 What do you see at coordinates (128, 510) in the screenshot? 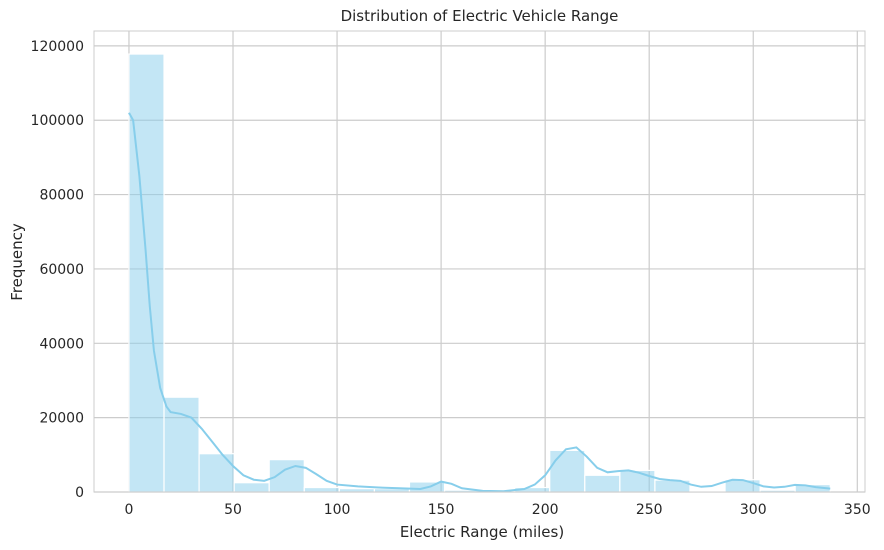
I see `x-tick-label: 0` at bounding box center [128, 510].